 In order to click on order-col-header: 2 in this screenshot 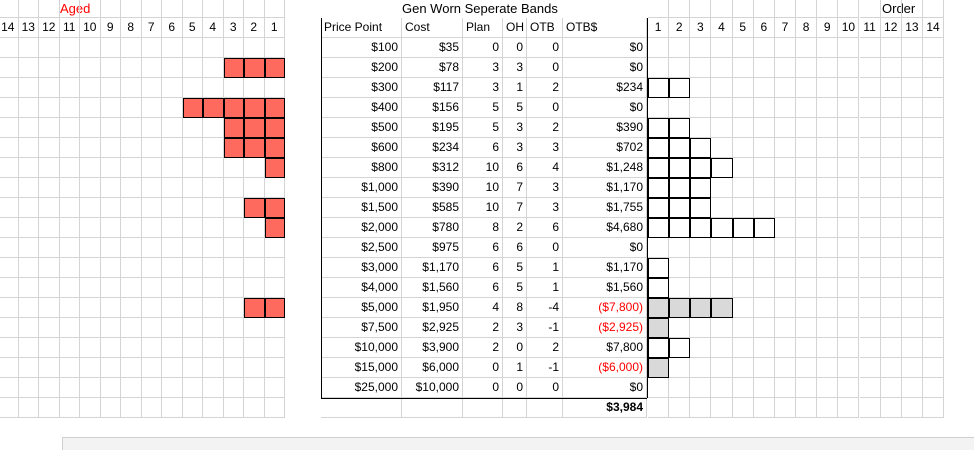, I will do `click(680, 28)`.